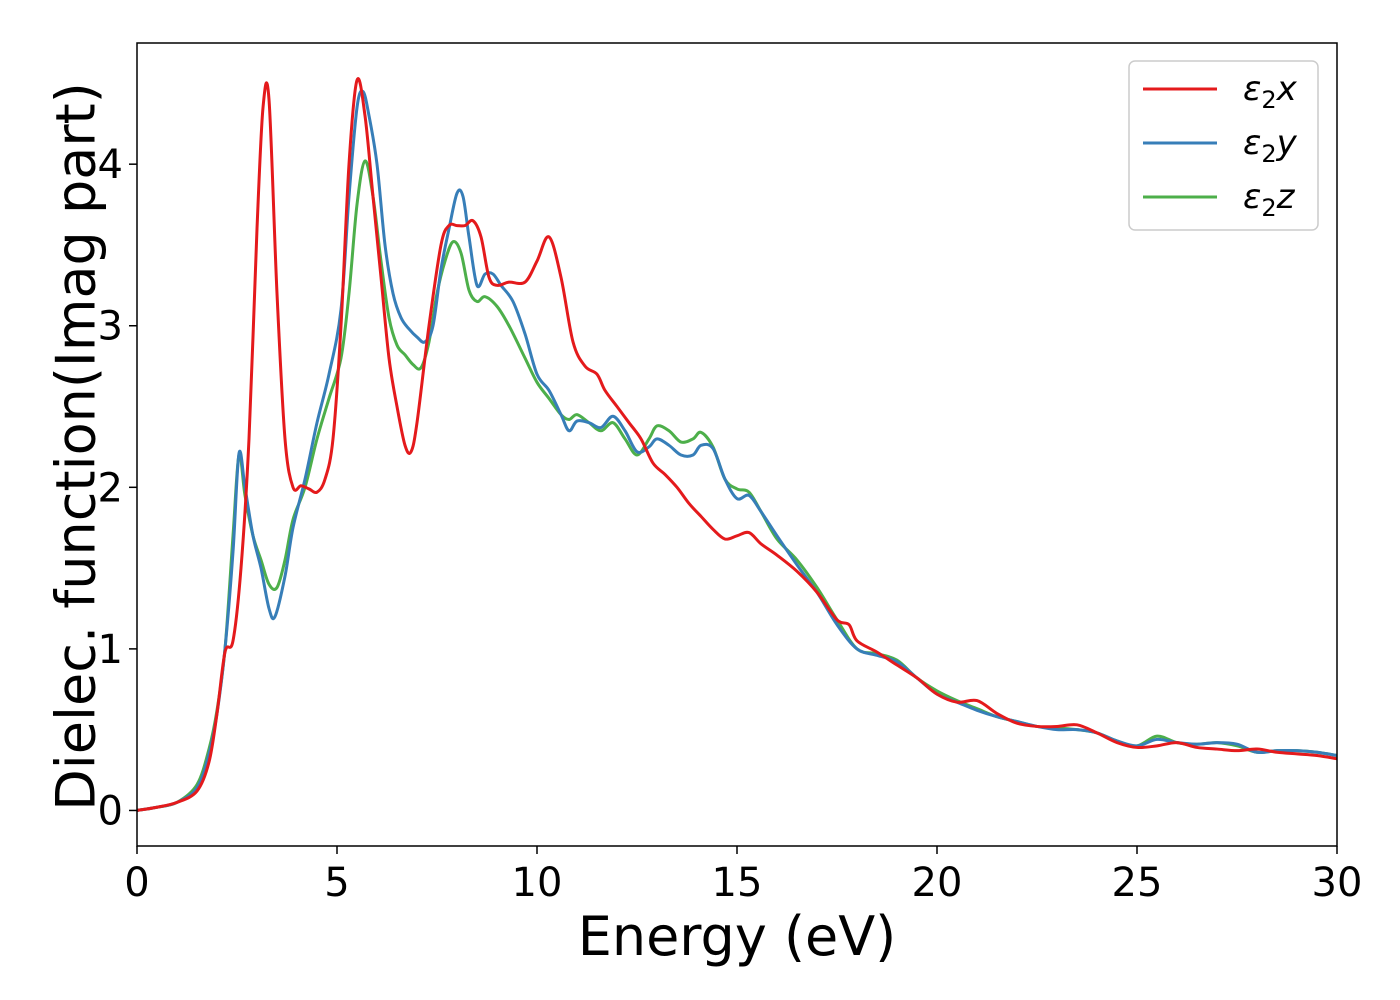  What do you see at coordinates (1270, 91) in the screenshot?
I see `legend-label-x: ε2x` at bounding box center [1270, 91].